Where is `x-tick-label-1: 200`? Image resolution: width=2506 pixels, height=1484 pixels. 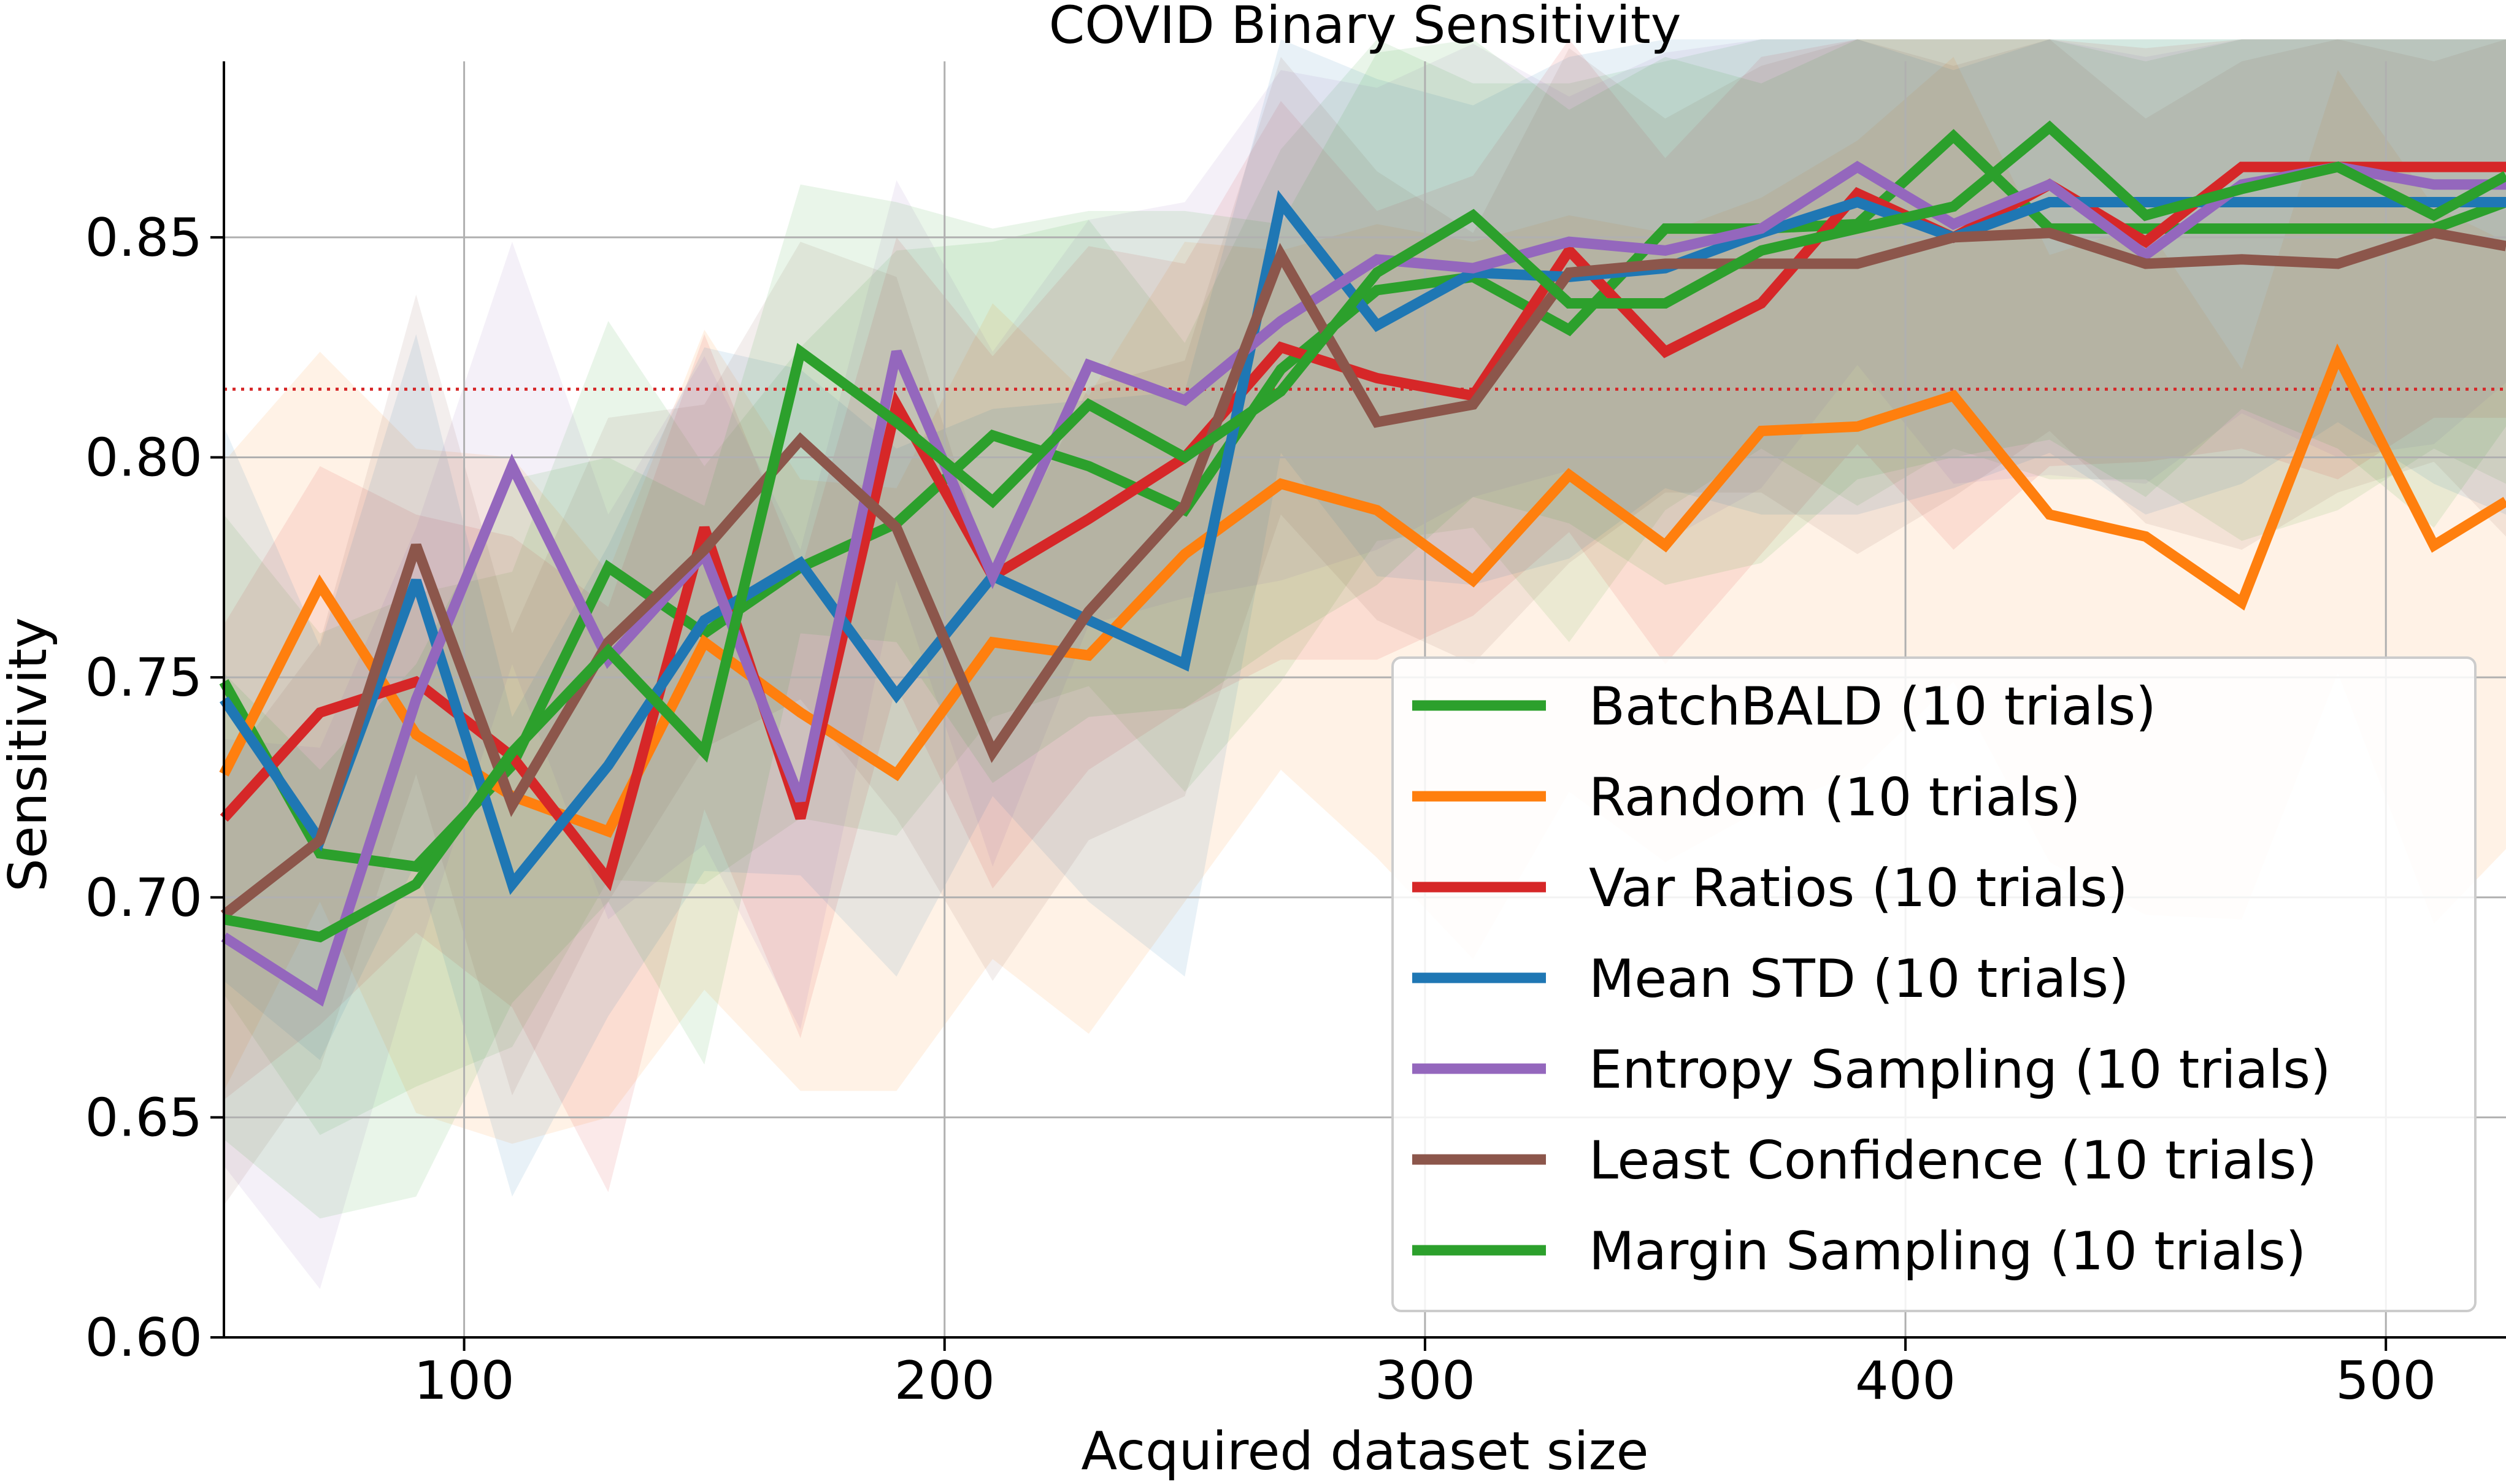
x-tick-label-1: 200 is located at coordinates (944, 1381).